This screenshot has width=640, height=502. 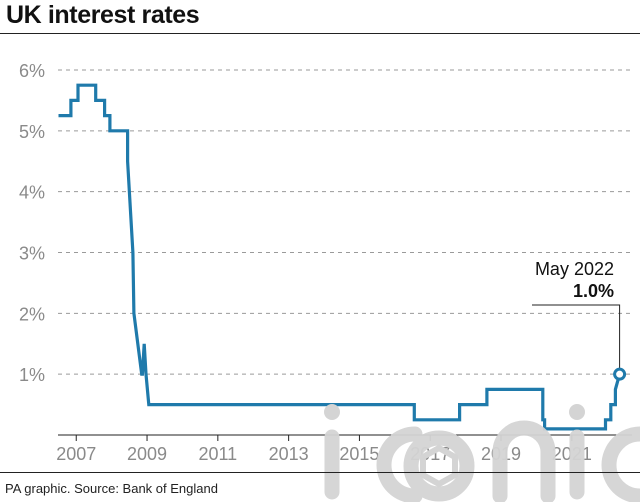 I want to click on annotation-date-label: May 2022, so click(x=574, y=269).